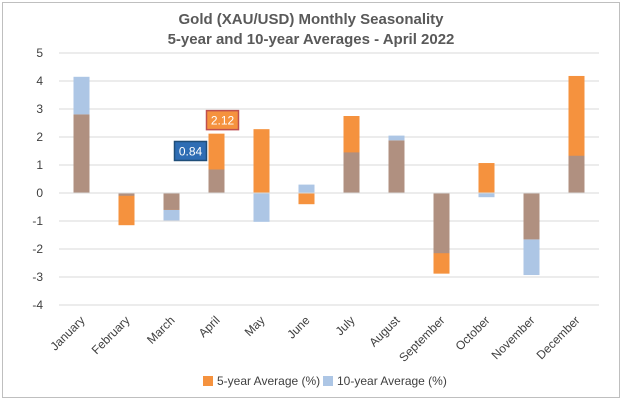 The height and width of the screenshot is (402, 624). I want to click on x-tick-label: April, so click(209, 326).